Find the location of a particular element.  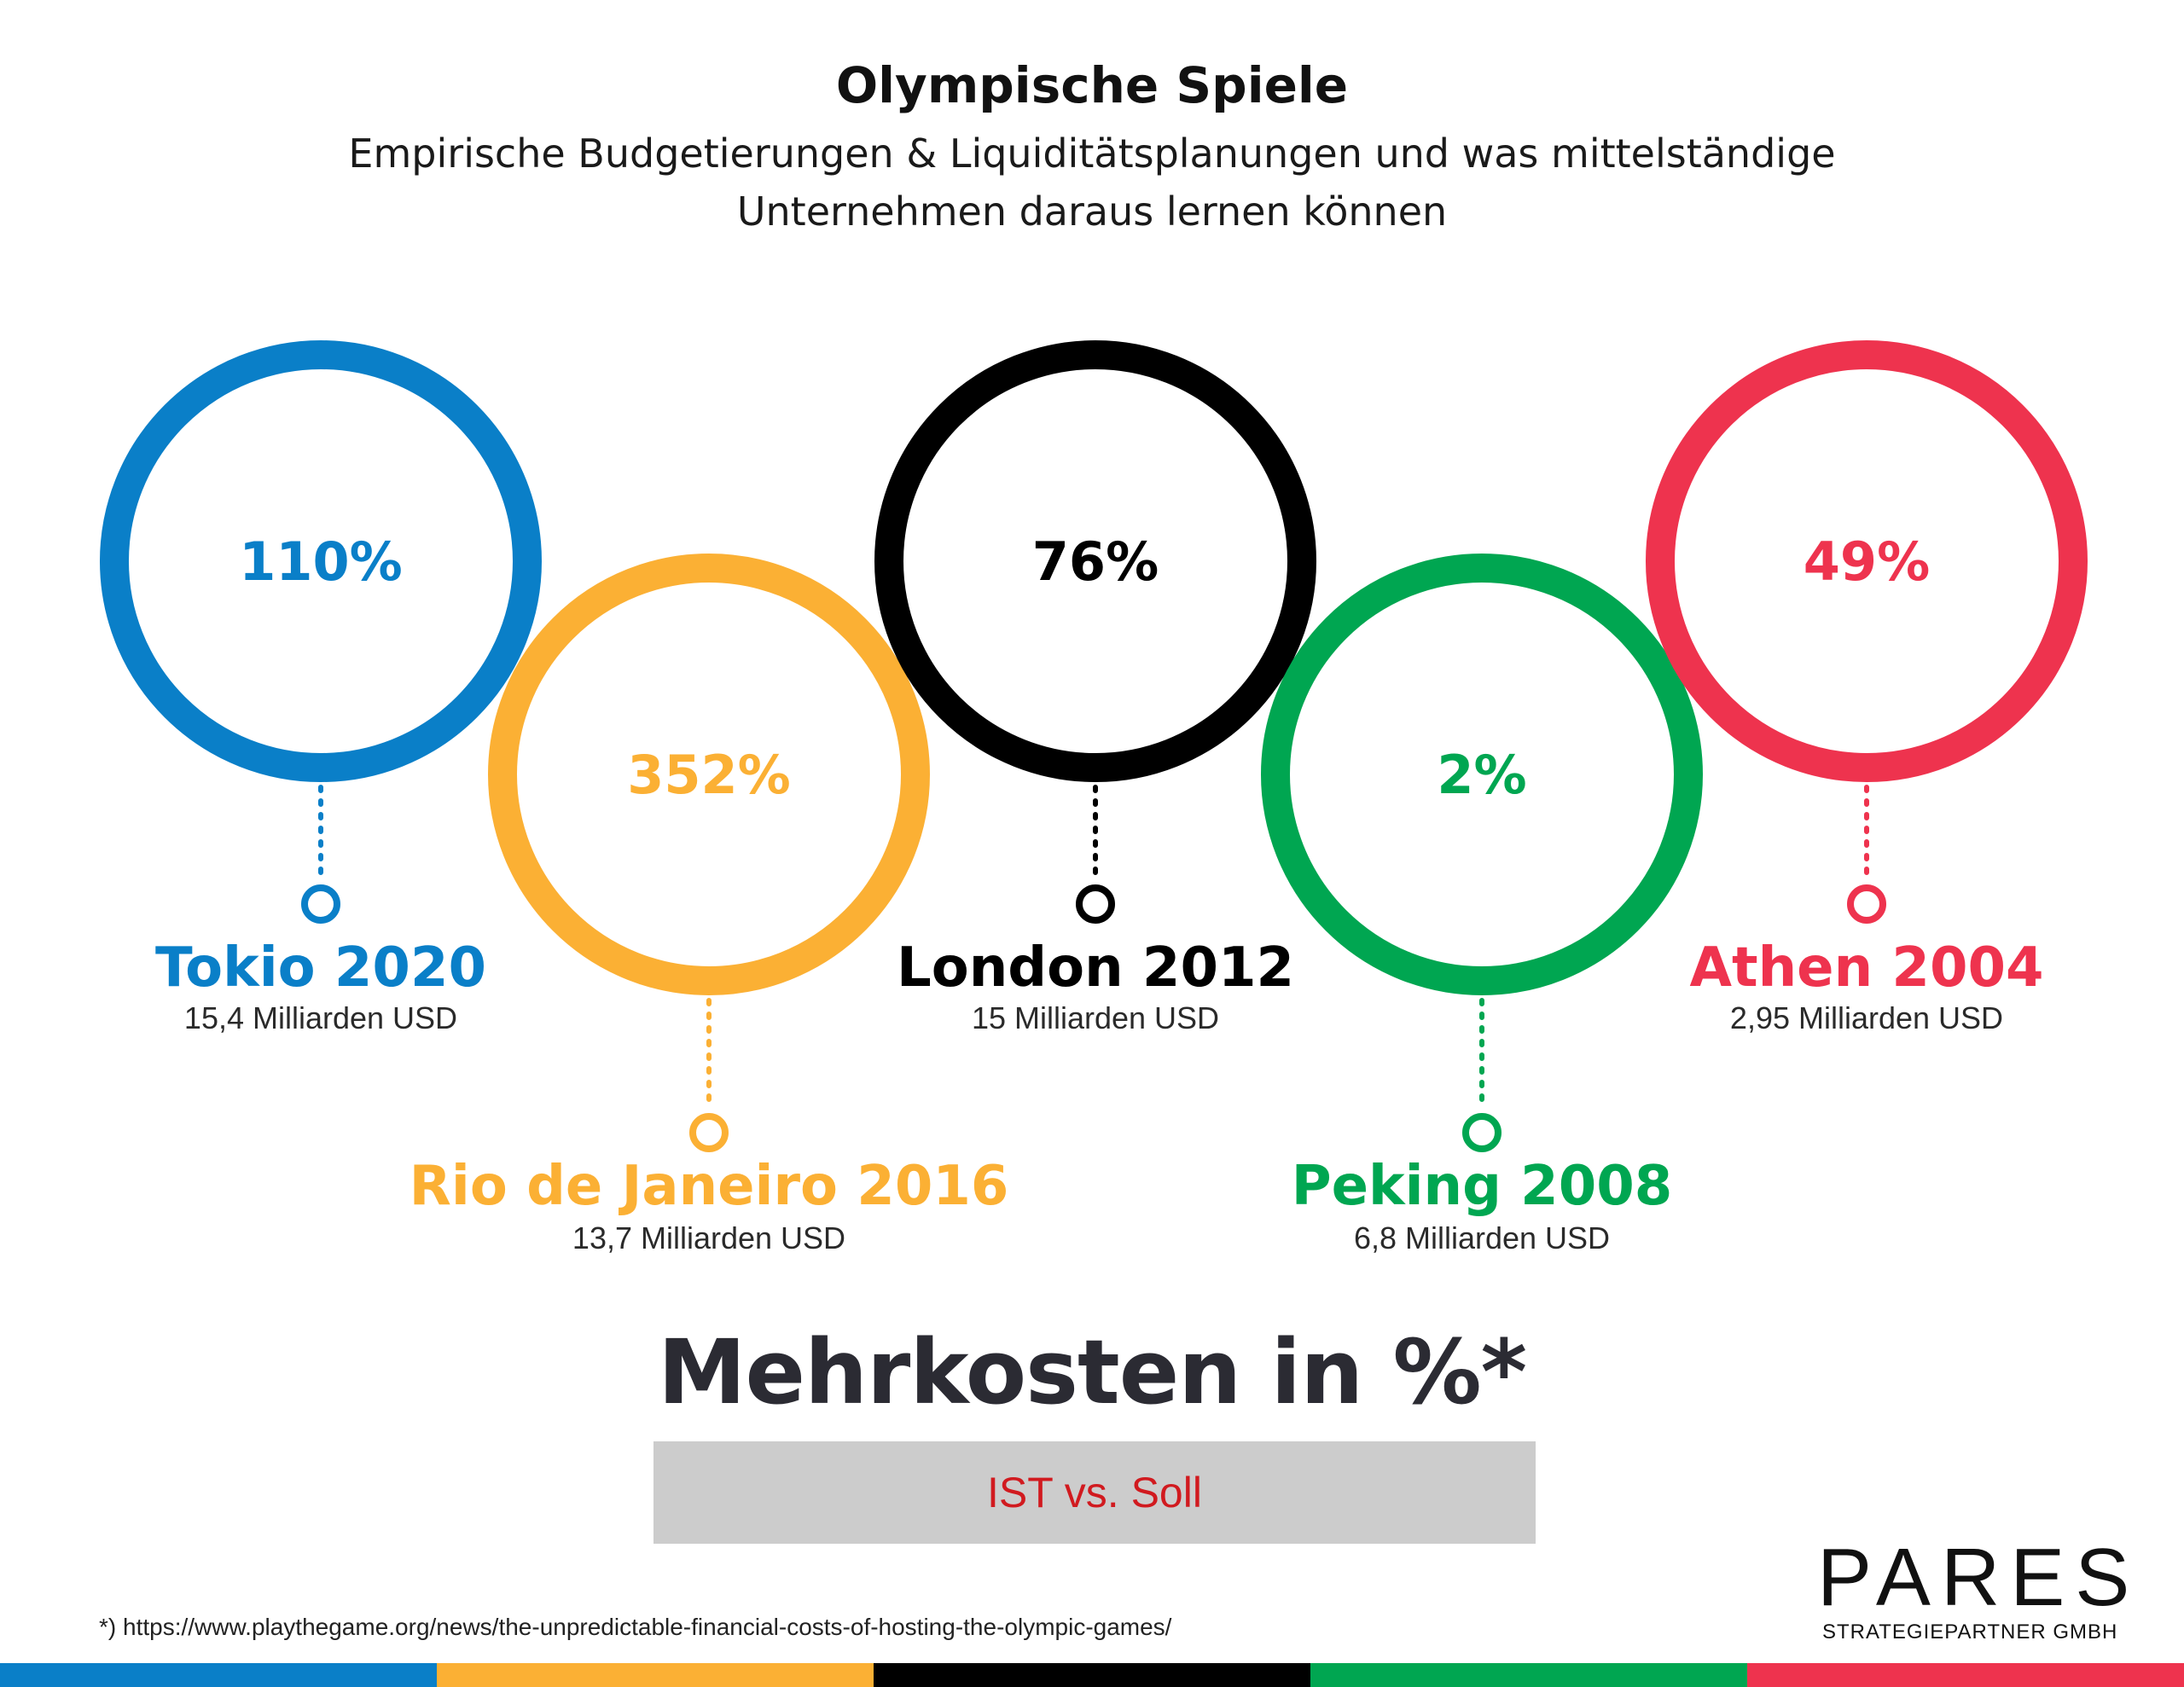

overrun-percent: 110% is located at coordinates (321, 562).